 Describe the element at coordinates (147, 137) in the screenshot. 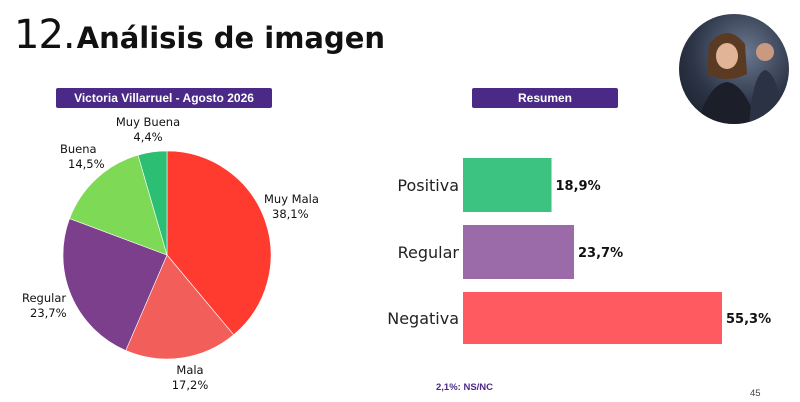

I see `pie-label-value: 4,4%` at that location.